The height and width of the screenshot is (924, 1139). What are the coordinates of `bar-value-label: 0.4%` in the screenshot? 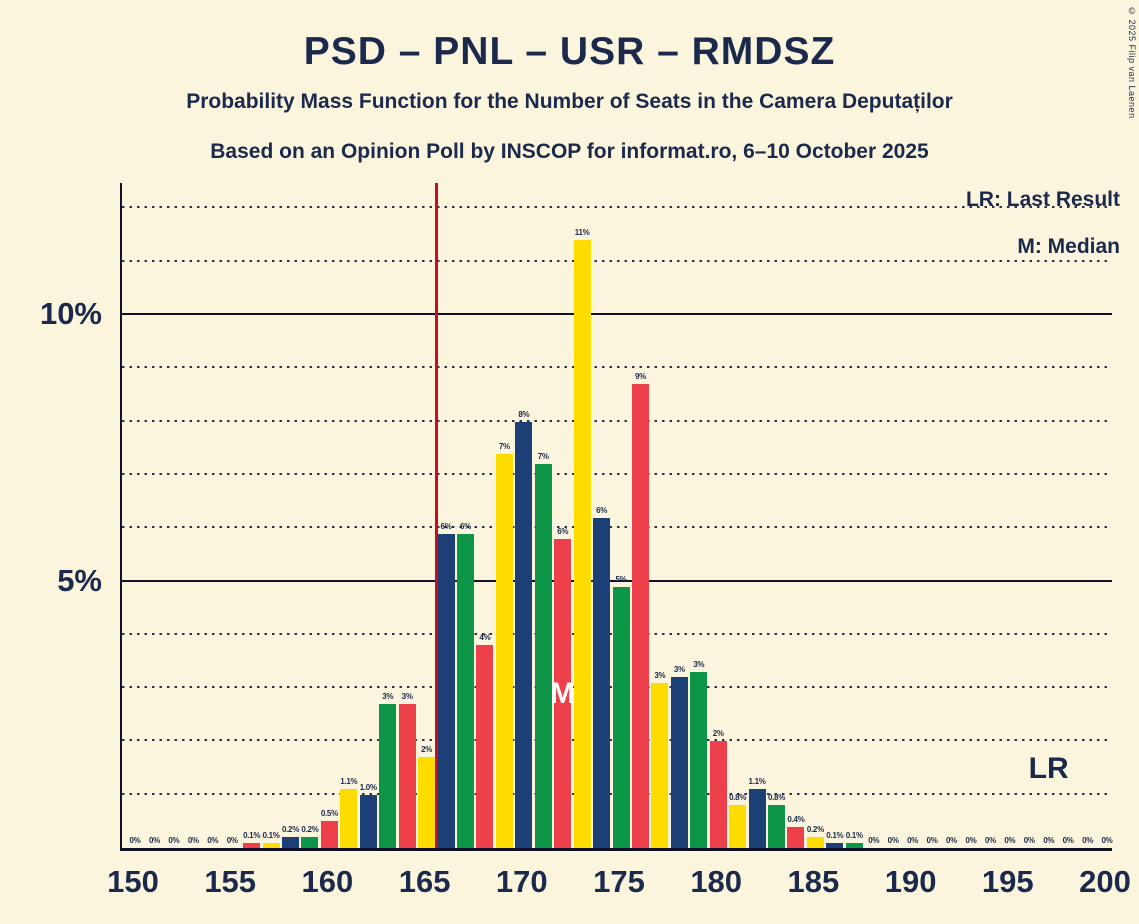 It's located at (796, 819).